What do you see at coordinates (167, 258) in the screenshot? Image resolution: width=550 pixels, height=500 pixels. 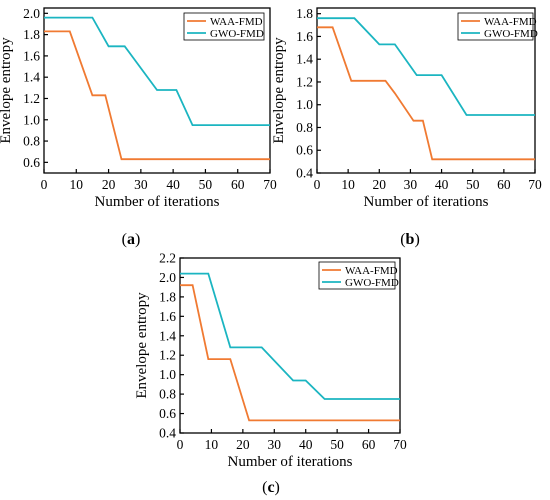 I see `y-tick-label: 2.2` at bounding box center [167, 258].